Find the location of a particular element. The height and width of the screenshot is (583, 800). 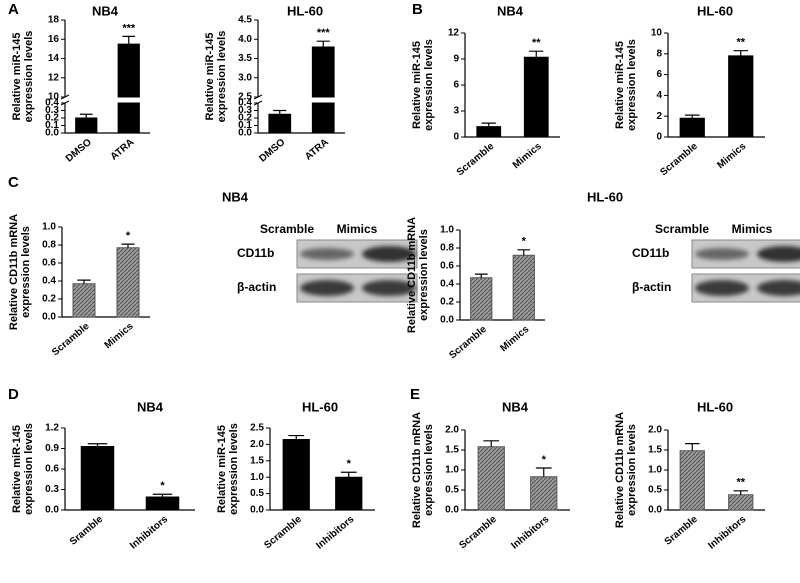

y-tick-label: 3.0 is located at coordinates (245, 77).